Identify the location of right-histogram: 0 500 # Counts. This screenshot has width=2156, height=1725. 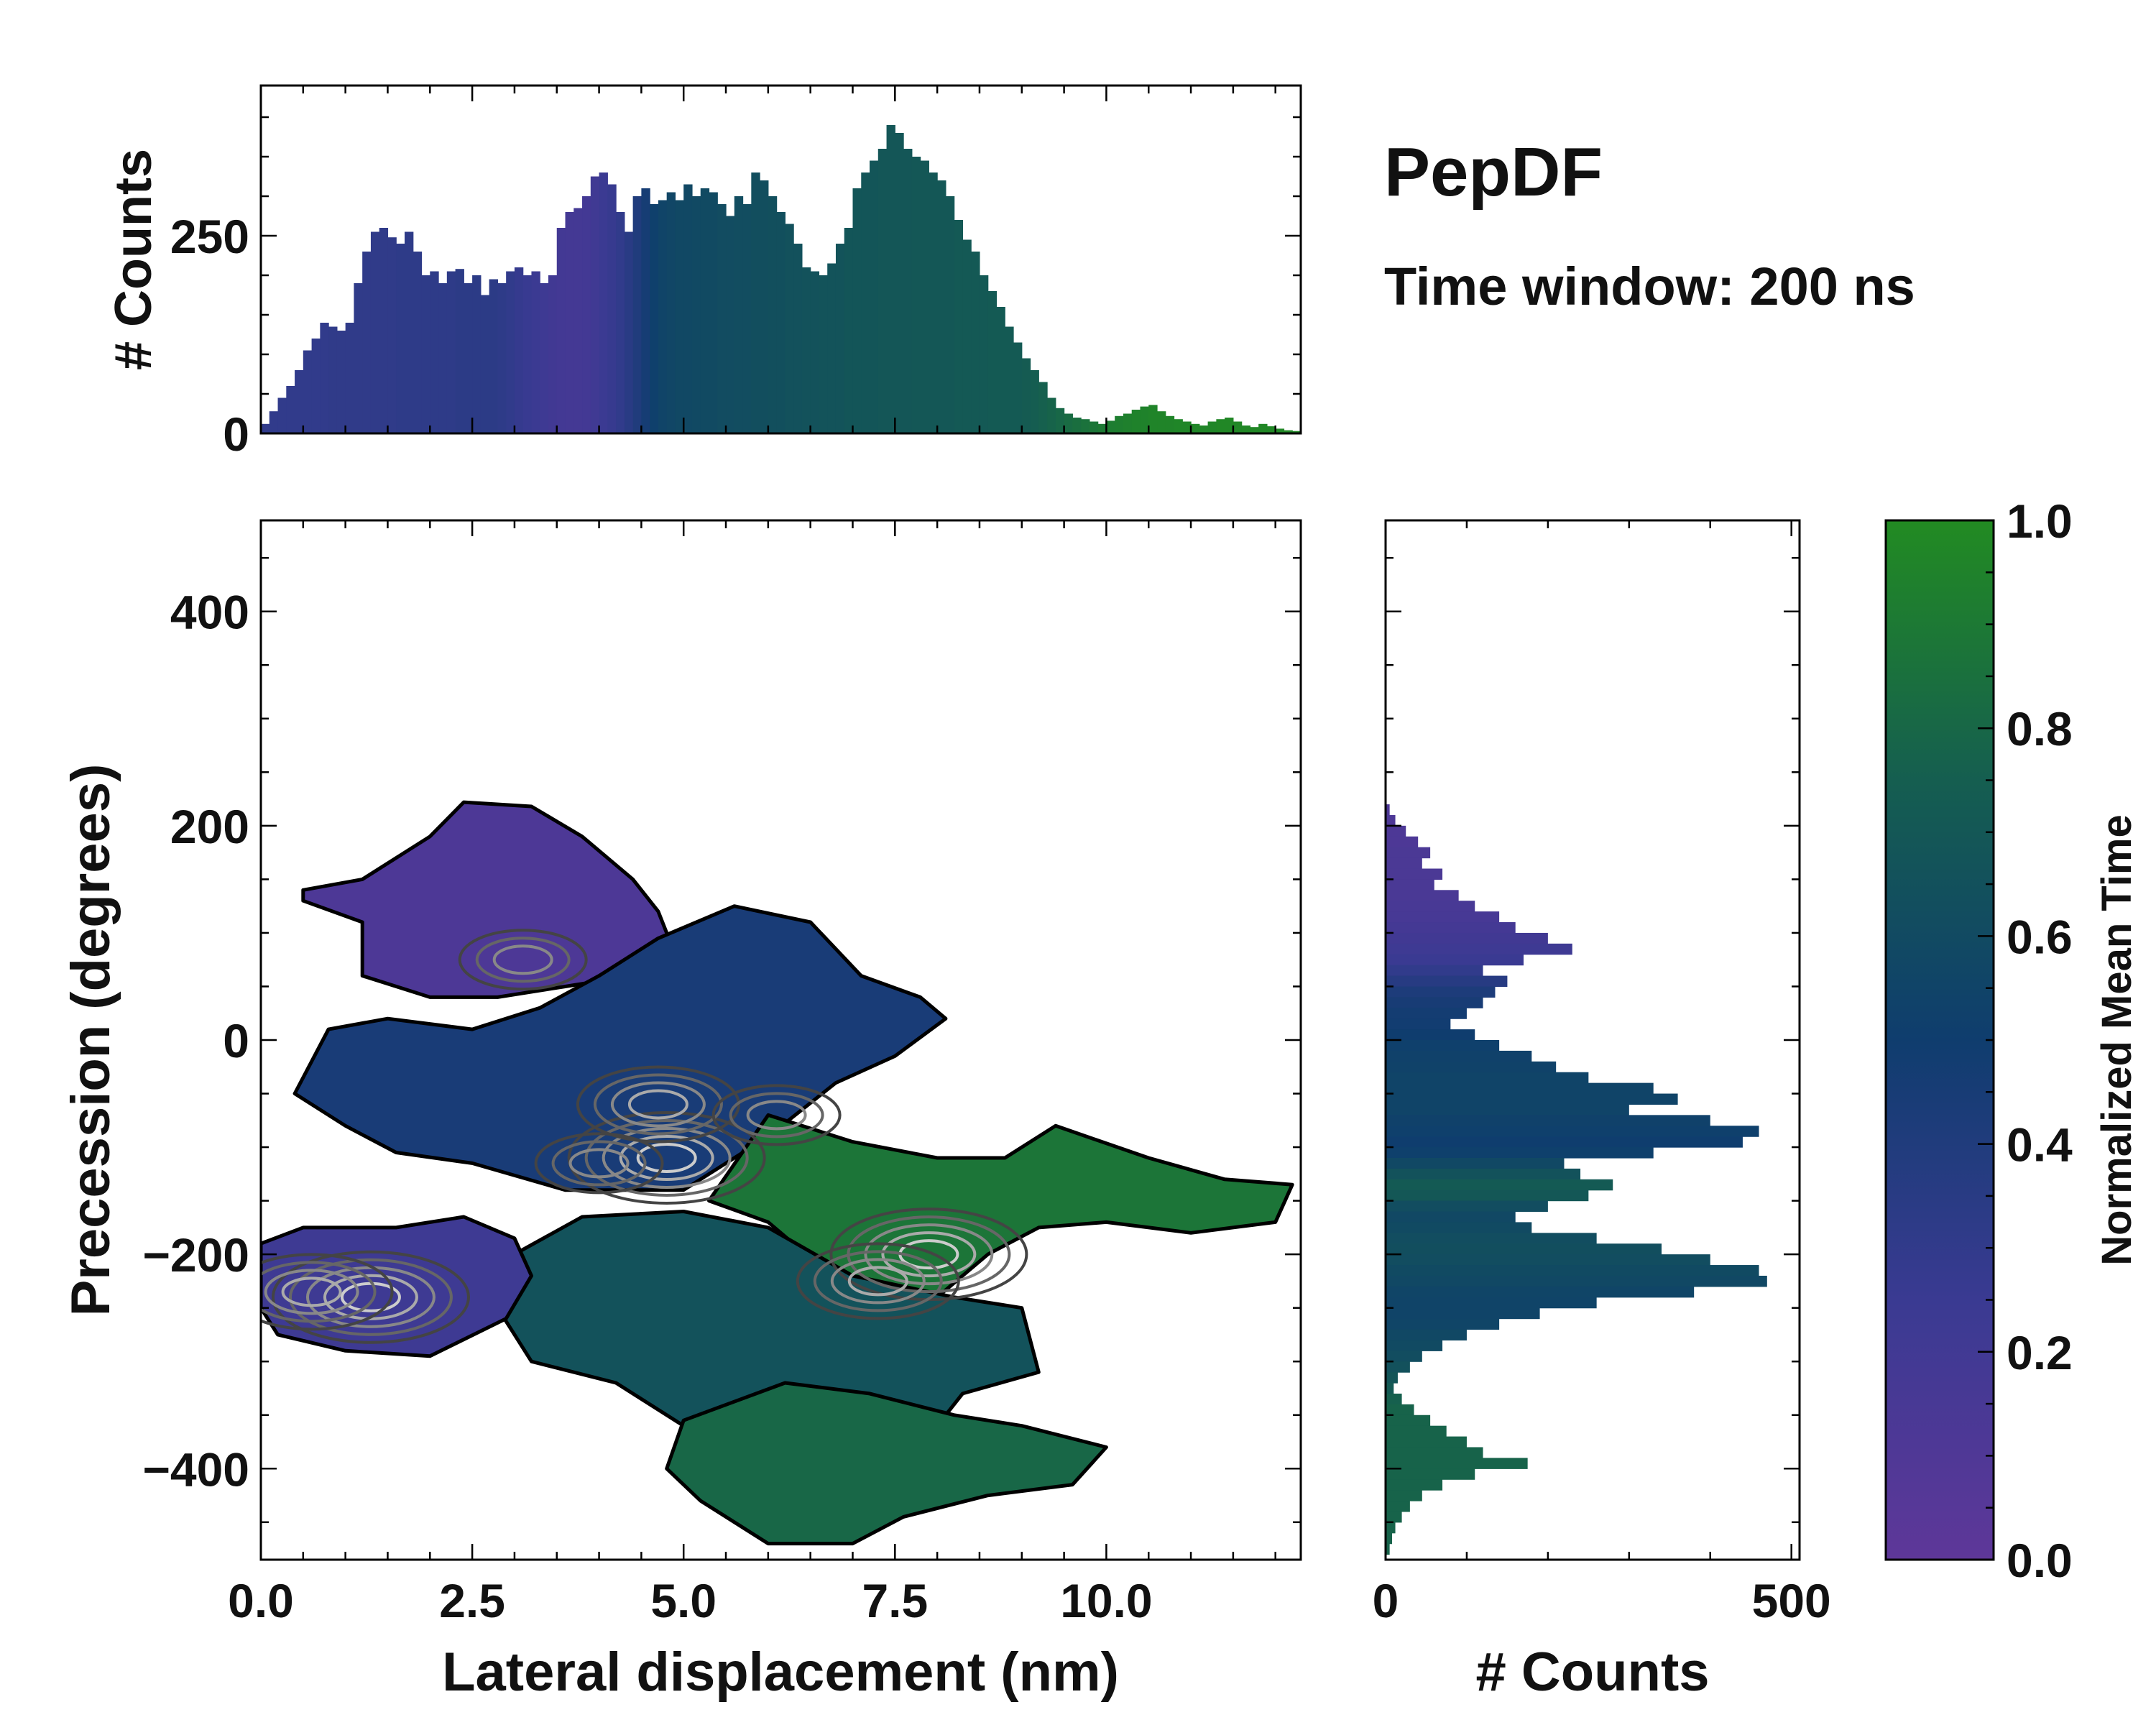
(1602, 1111).